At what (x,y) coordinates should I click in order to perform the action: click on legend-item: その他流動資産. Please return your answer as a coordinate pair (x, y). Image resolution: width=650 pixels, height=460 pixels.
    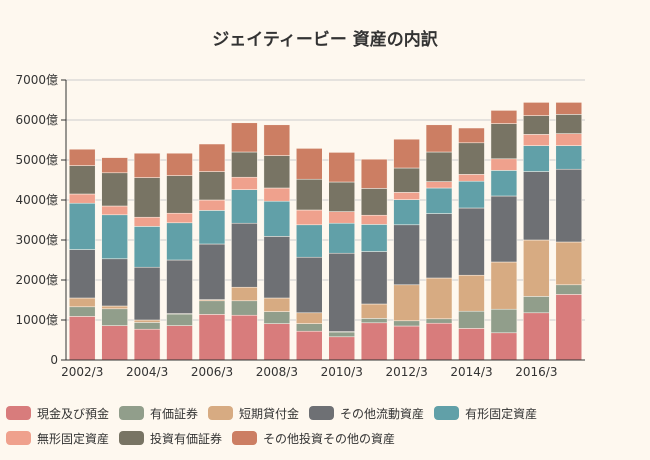
    Looking at the image, I should click on (366, 413).